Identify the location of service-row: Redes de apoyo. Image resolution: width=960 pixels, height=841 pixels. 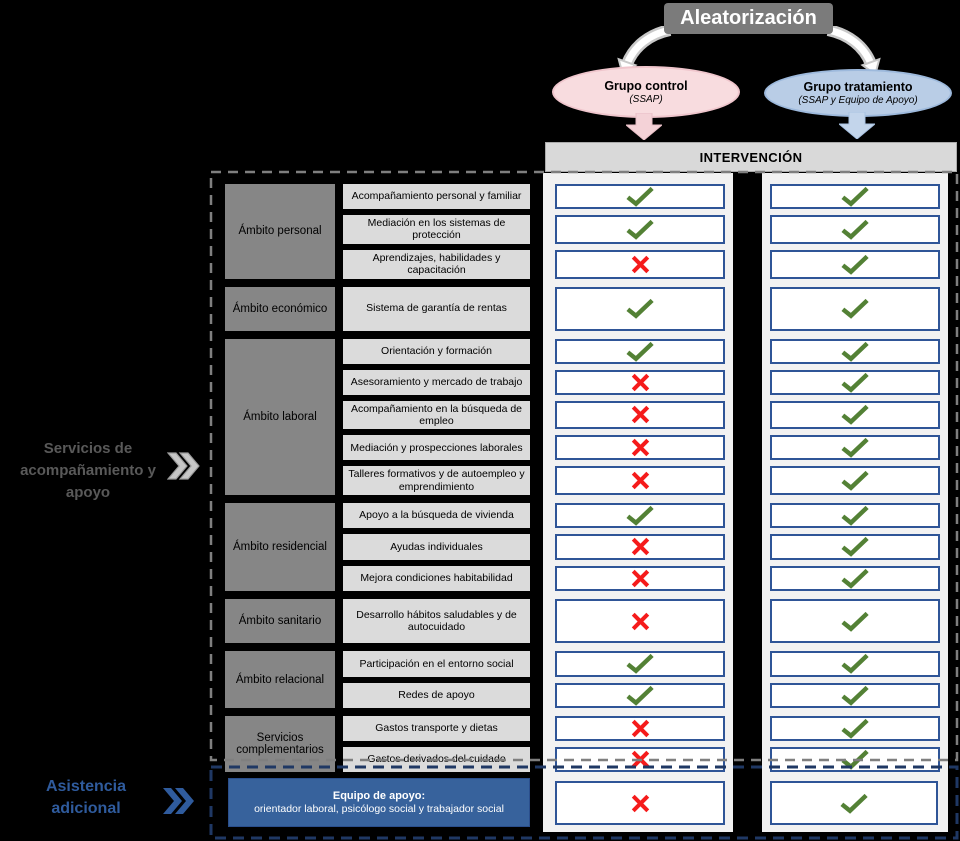
(641, 695).